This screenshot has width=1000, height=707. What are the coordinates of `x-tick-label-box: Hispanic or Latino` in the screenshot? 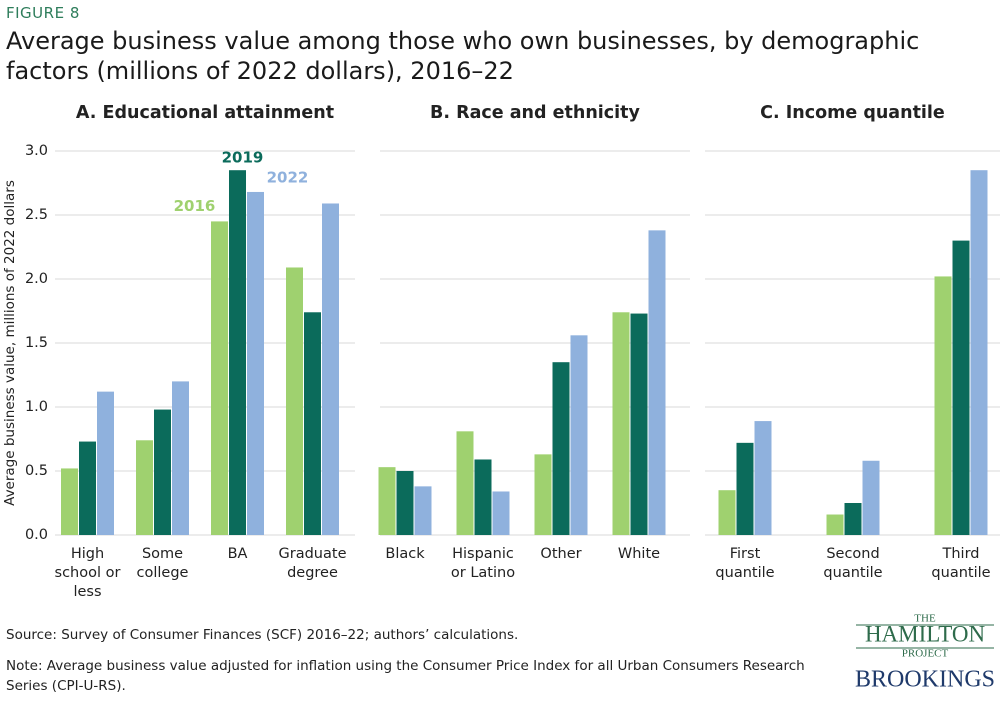 It's located at (483, 563).